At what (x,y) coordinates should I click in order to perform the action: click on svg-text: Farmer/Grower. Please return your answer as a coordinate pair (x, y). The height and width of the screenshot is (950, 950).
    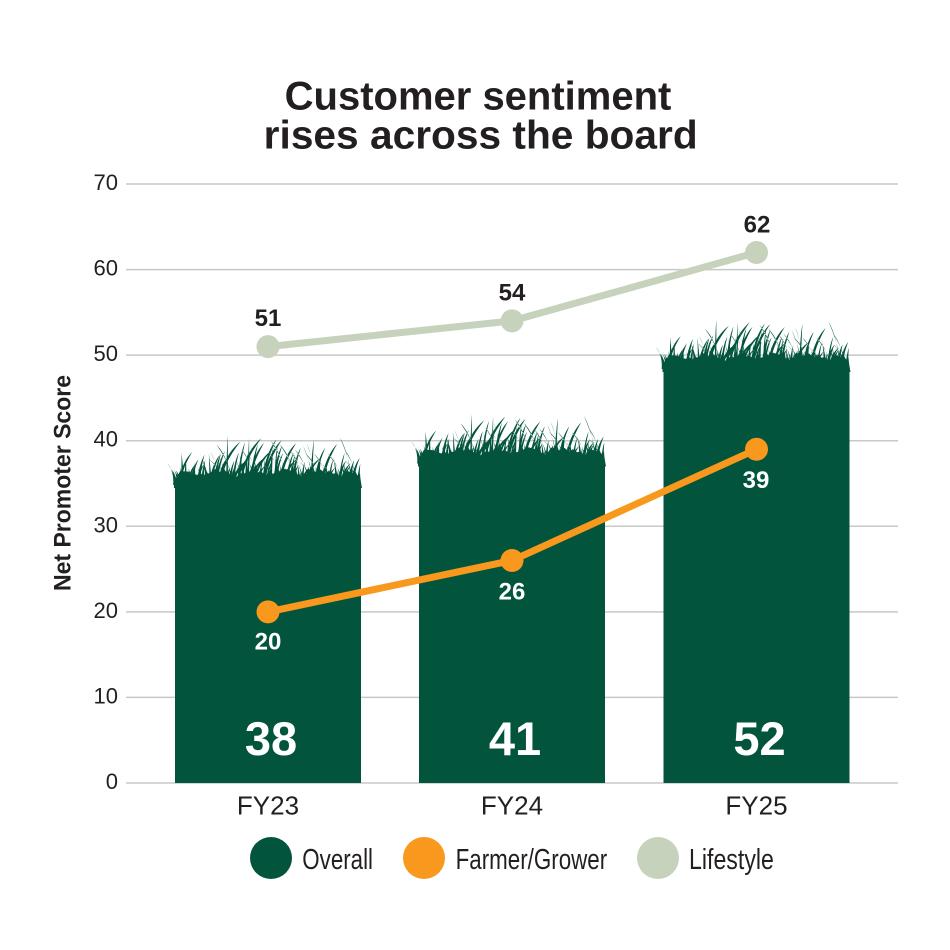
    Looking at the image, I should click on (532, 860).